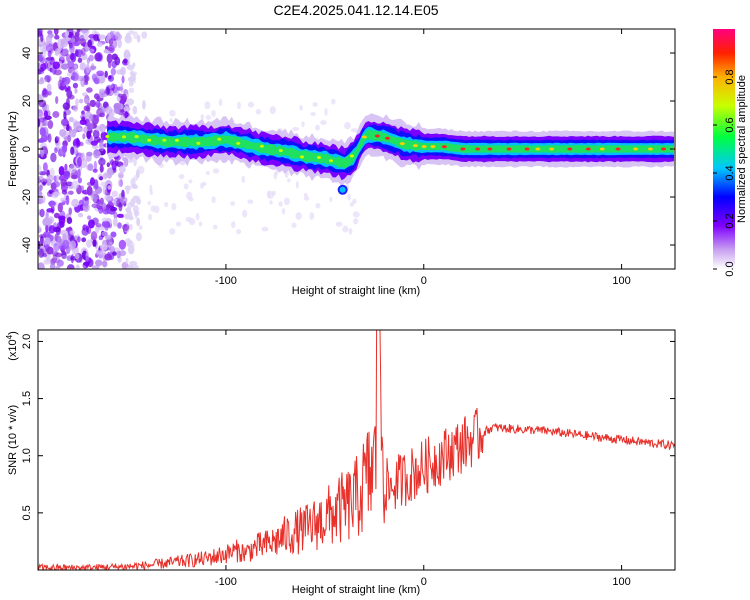  Describe the element at coordinates (356, 291) in the screenshot. I see `spectrogram-x-axis-label: Height of straight line (km)` at that location.